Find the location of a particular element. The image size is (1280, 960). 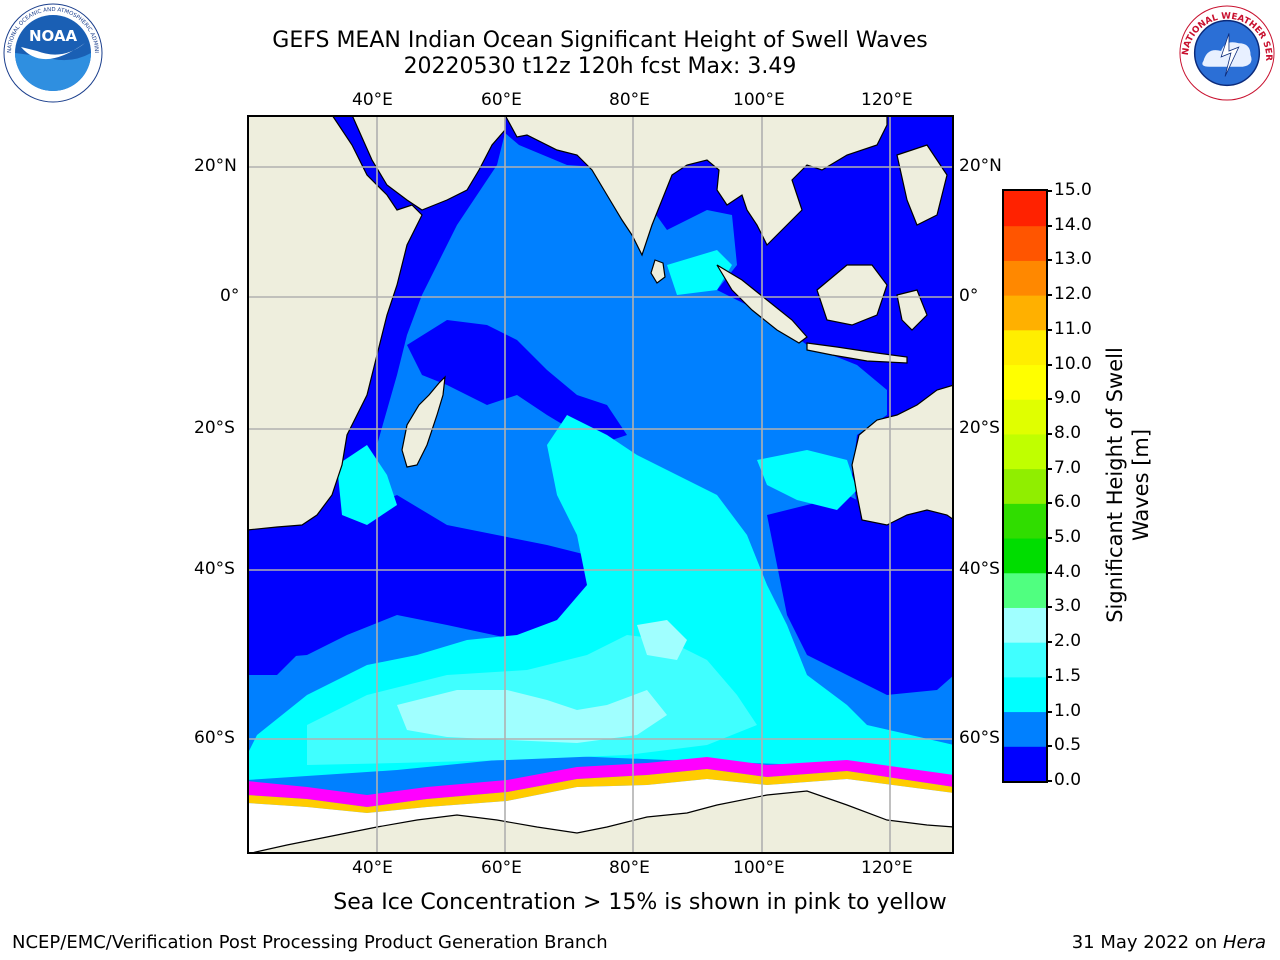

lon-tick-top: 60°E is located at coordinates (501, 100).